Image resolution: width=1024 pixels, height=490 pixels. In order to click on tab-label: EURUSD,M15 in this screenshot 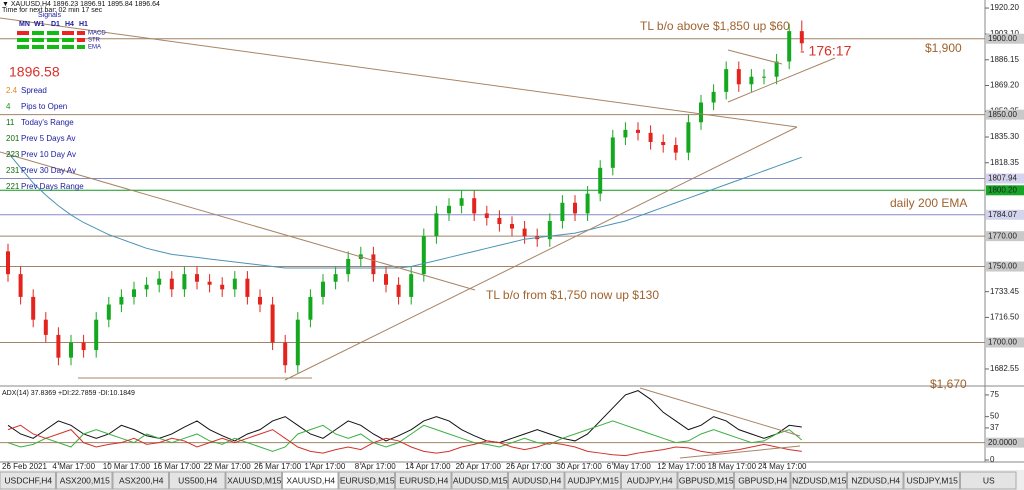, I will do `click(367, 480)`.